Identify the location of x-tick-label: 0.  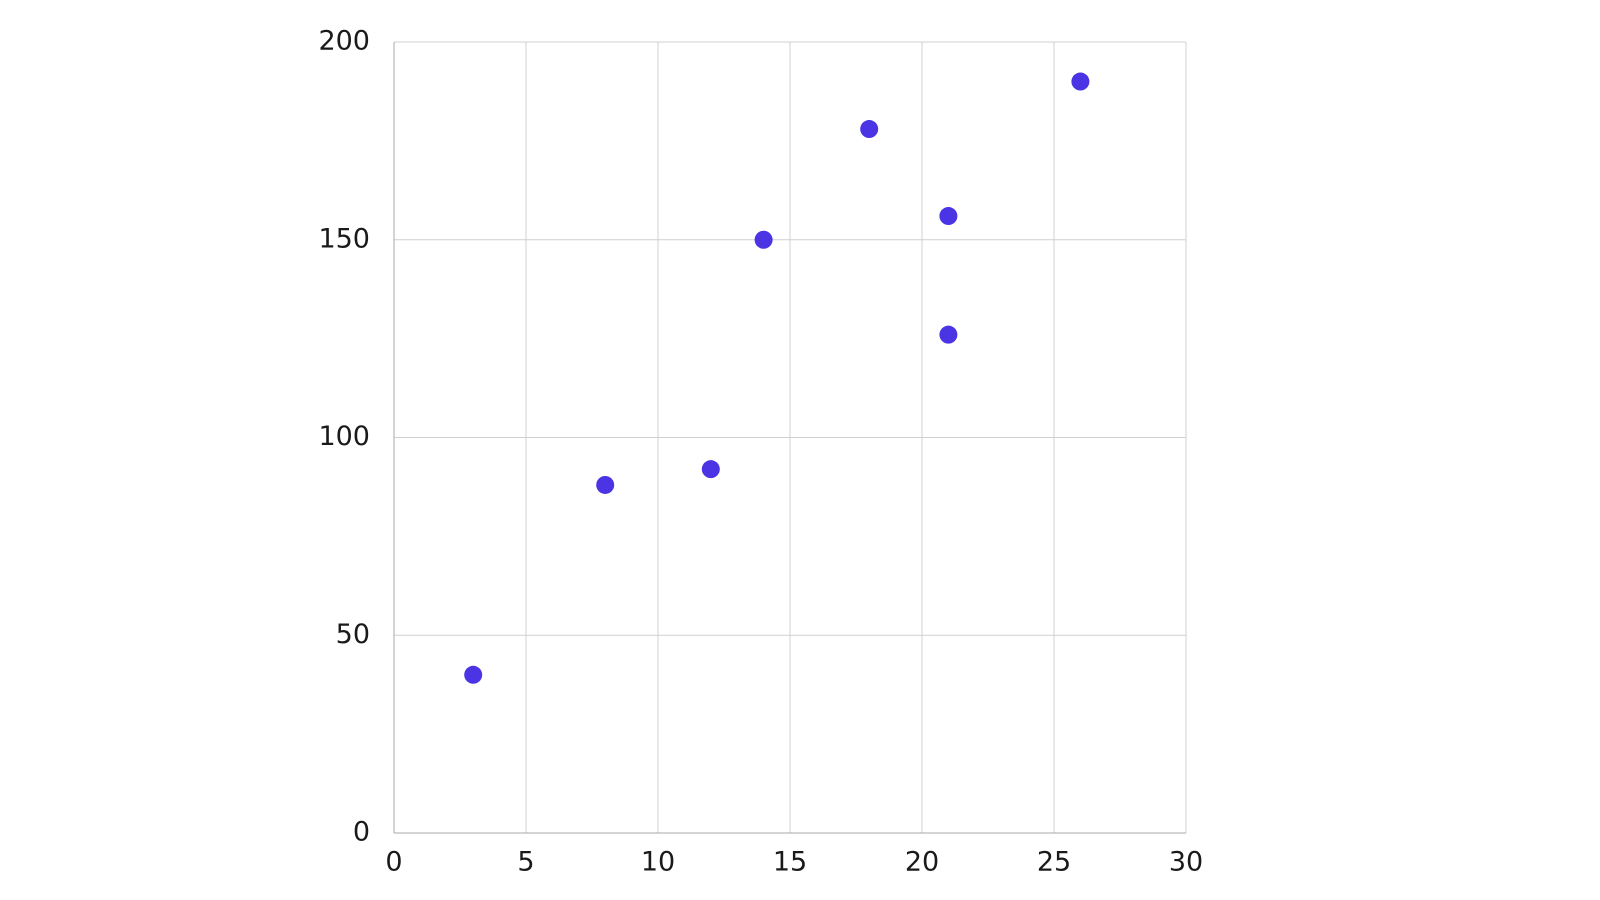
(393, 862).